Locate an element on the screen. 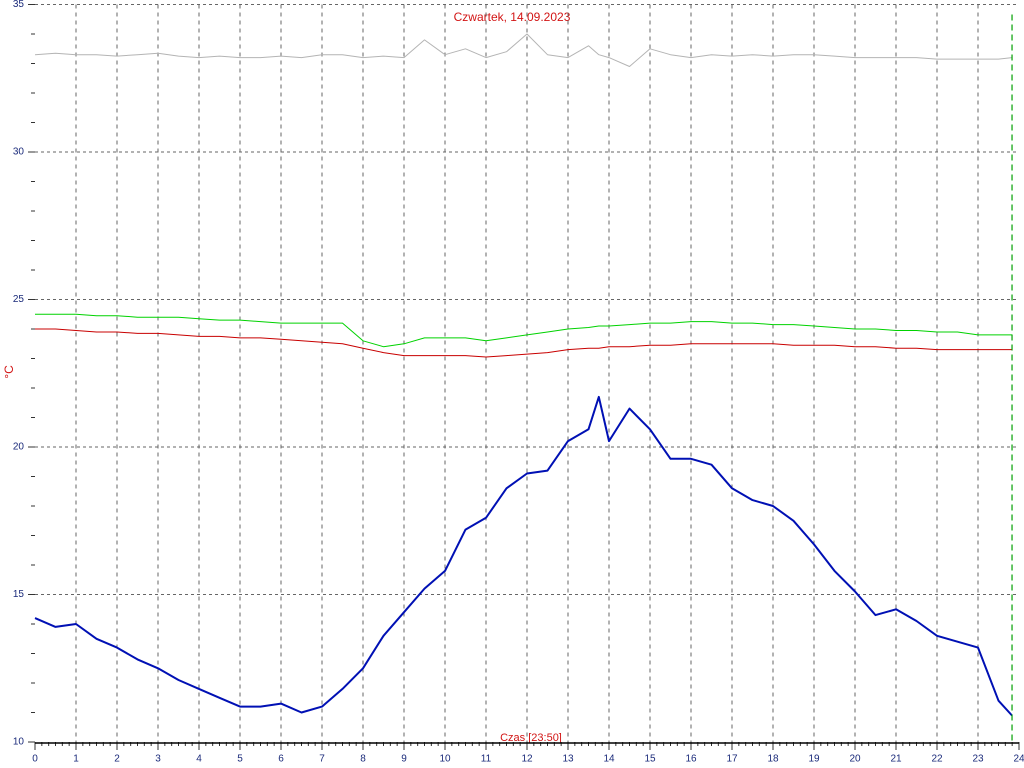 The image size is (1024, 768). y-tick-label: 30 is located at coordinates (19, 152).